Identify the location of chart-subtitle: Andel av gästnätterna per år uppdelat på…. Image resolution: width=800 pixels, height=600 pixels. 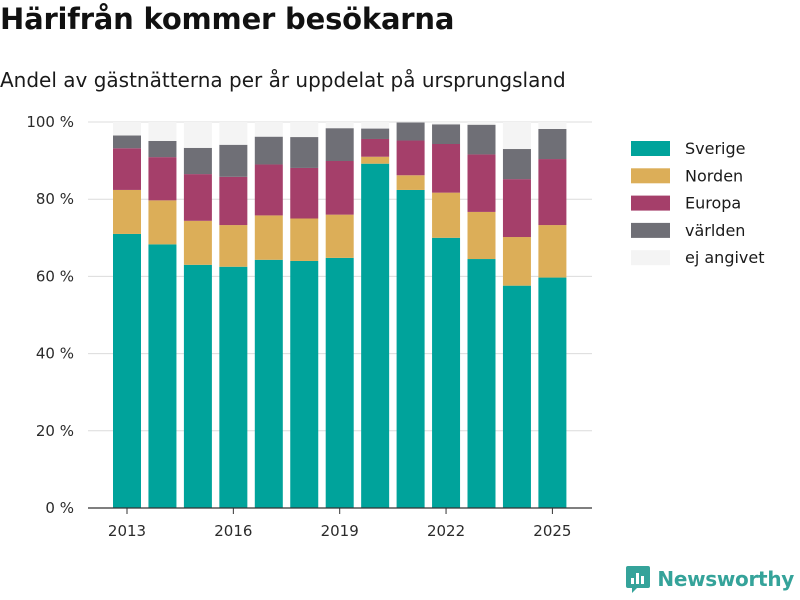
(283, 80).